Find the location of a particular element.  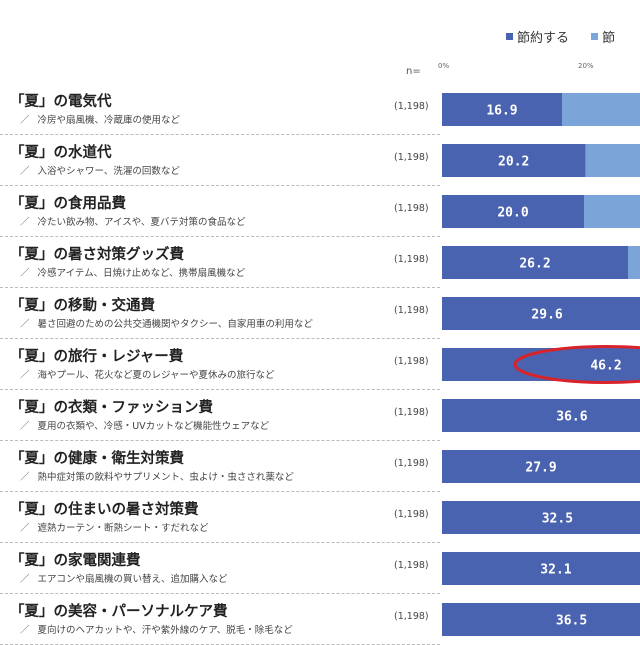

category-subtitle: ／ 冷房や扇風機、冷蔵庫の使用など is located at coordinates (100, 119).